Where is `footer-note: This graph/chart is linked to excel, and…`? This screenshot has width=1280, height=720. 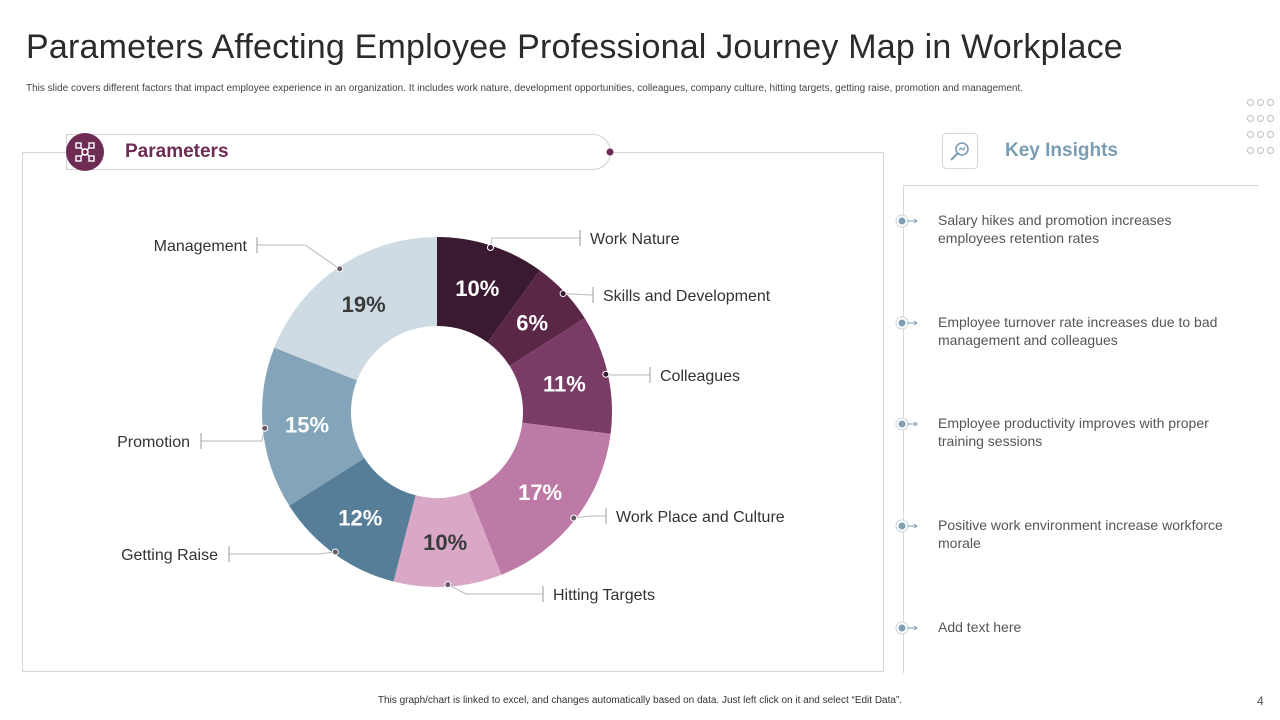
footer-note: This graph/chart is linked to excel, and… is located at coordinates (640, 700).